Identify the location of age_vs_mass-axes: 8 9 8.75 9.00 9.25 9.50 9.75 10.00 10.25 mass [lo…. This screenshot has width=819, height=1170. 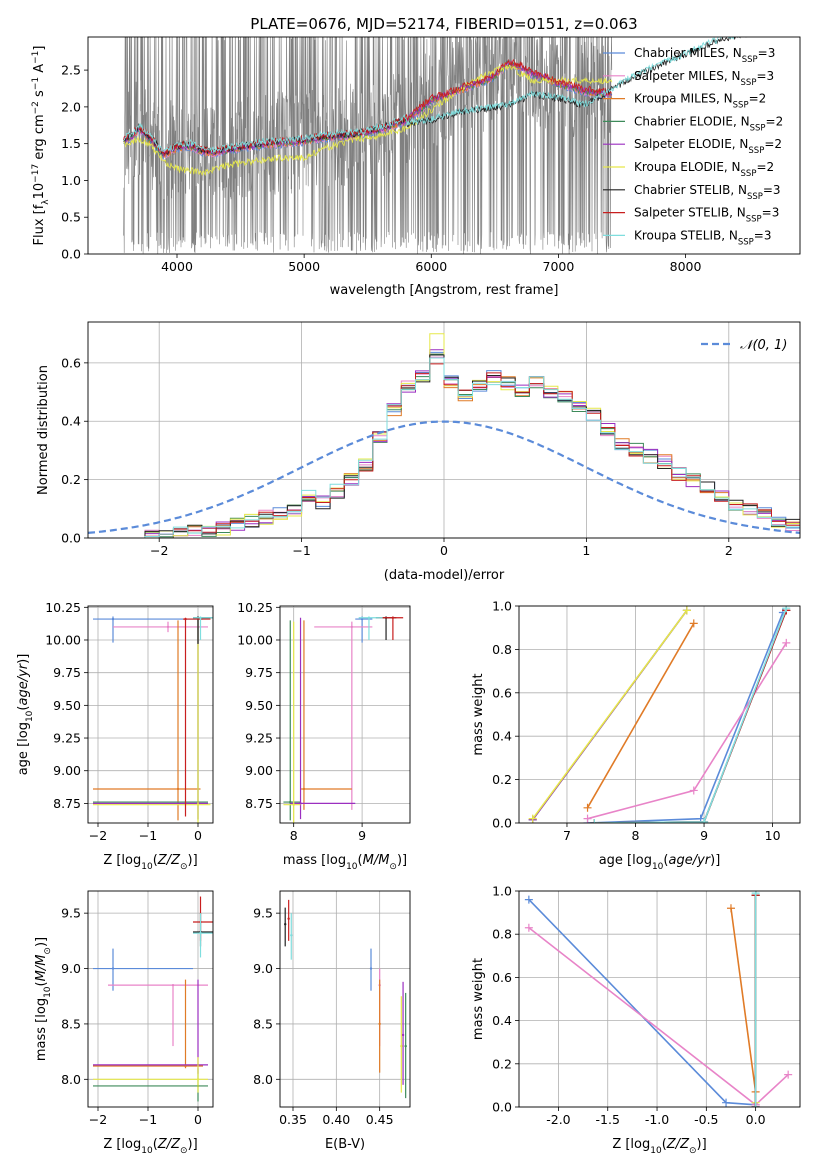
(323, 736).